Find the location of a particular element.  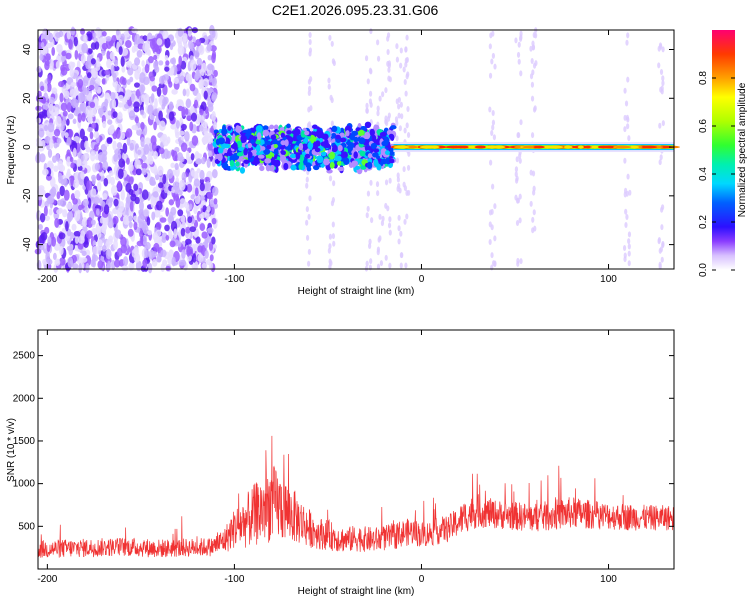

carrier-peak is located at coordinates (580, 147).